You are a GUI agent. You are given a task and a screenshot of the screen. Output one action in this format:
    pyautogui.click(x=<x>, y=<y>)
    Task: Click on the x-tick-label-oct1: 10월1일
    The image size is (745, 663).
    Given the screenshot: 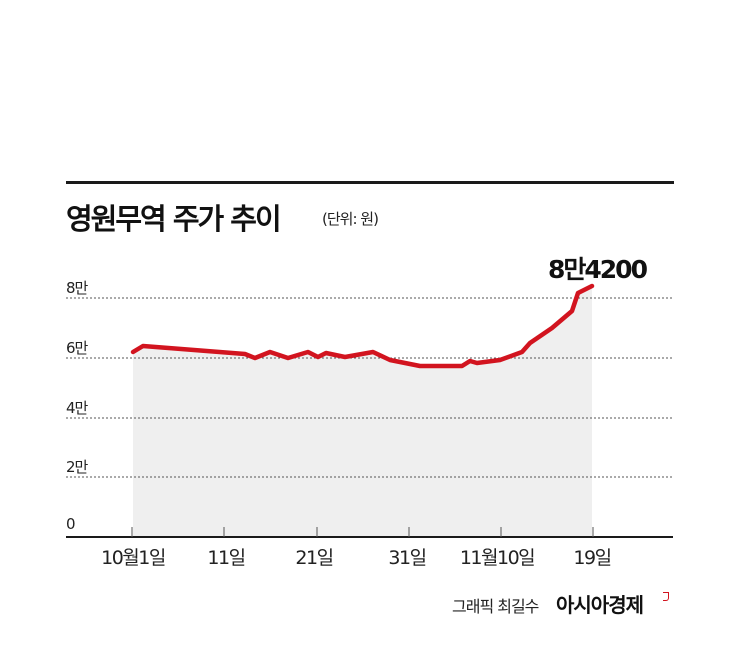 What is the action you would take?
    pyautogui.click(x=133, y=558)
    